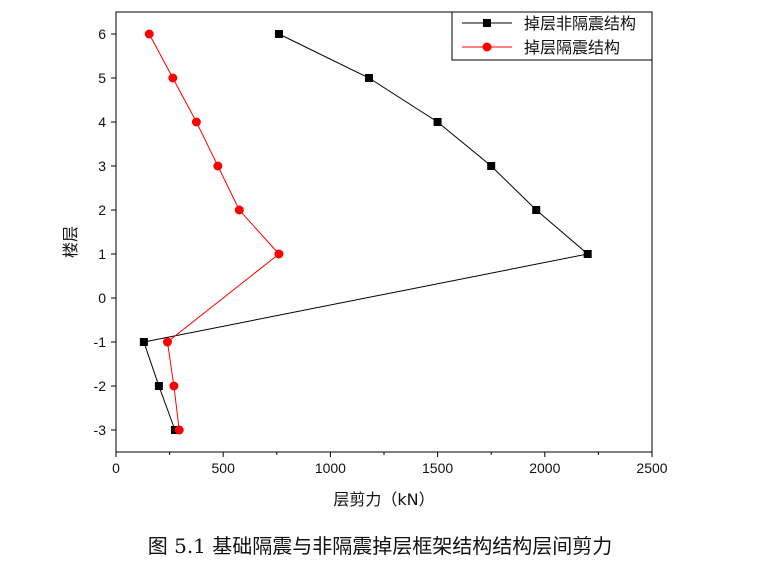  I want to click on legend-label-nonisolated: 掉层非隔震结构, so click(580, 23).